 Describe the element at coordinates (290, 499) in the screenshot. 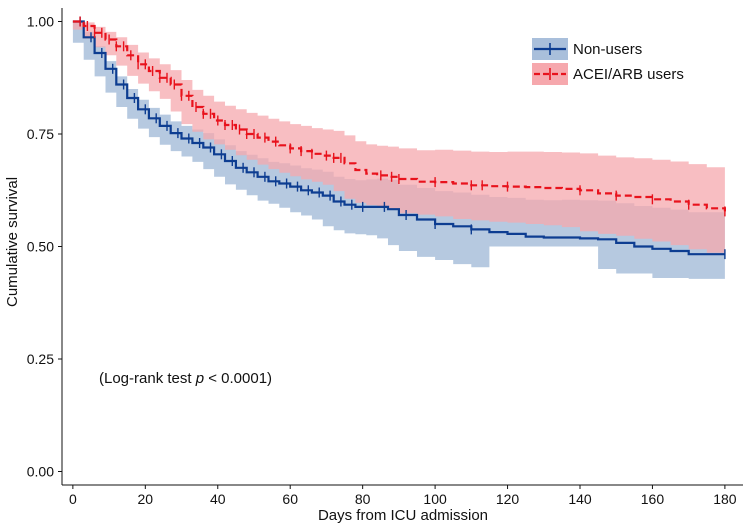

I see `x-tick-label: 60` at that location.